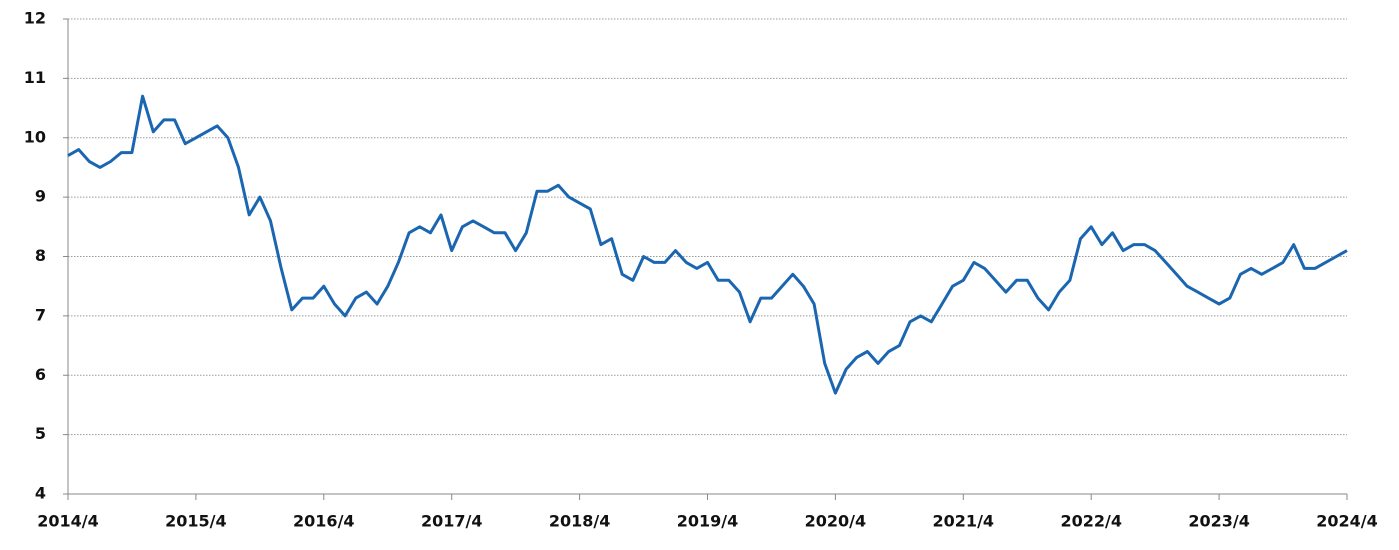  I want to click on y-tick-label: 8, so click(40, 255).